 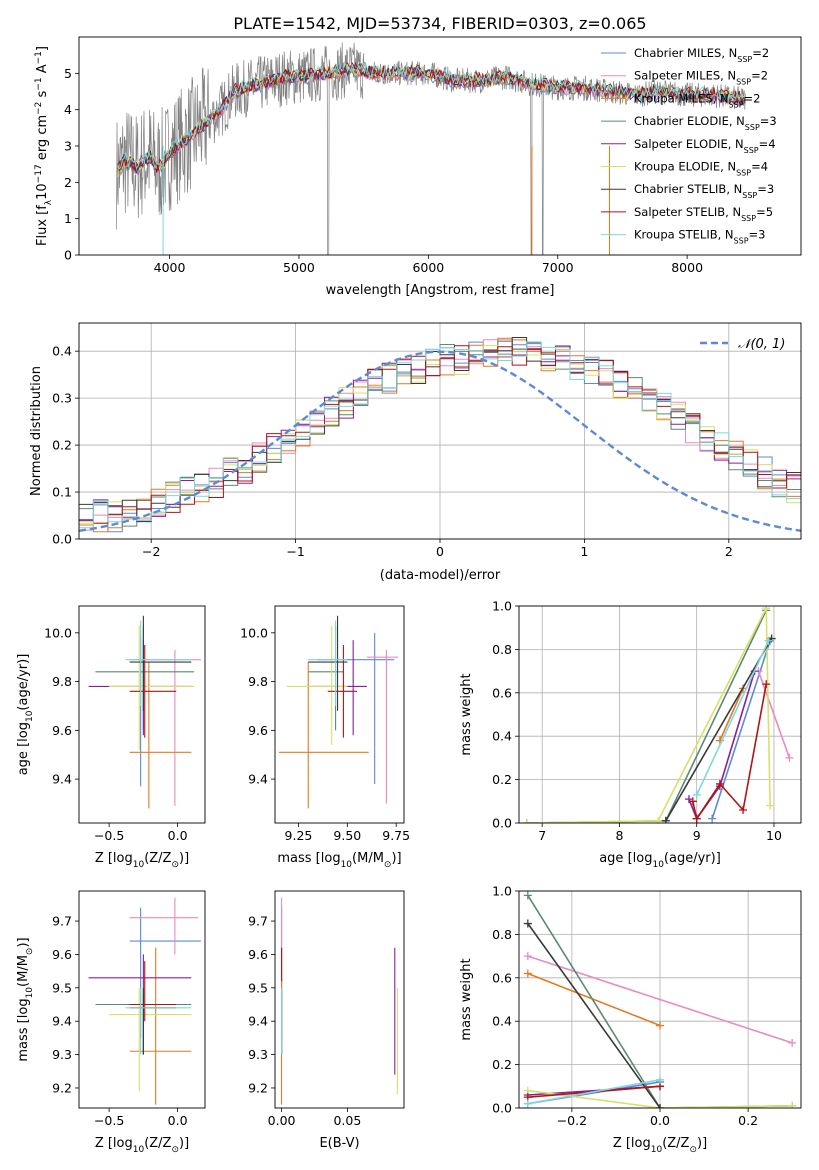 I want to click on label-part: −2, so click(x=39, y=108).